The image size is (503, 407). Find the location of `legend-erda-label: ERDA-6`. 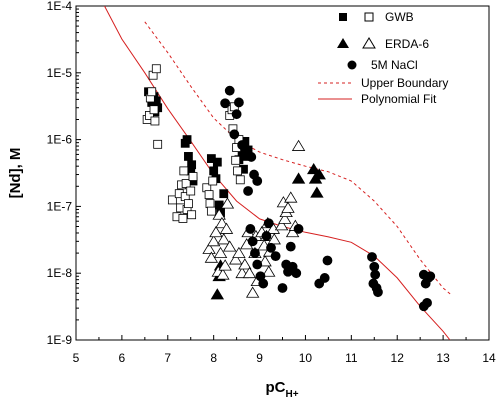

legend-erda-label: ERDA-6 is located at coordinates (407, 44).